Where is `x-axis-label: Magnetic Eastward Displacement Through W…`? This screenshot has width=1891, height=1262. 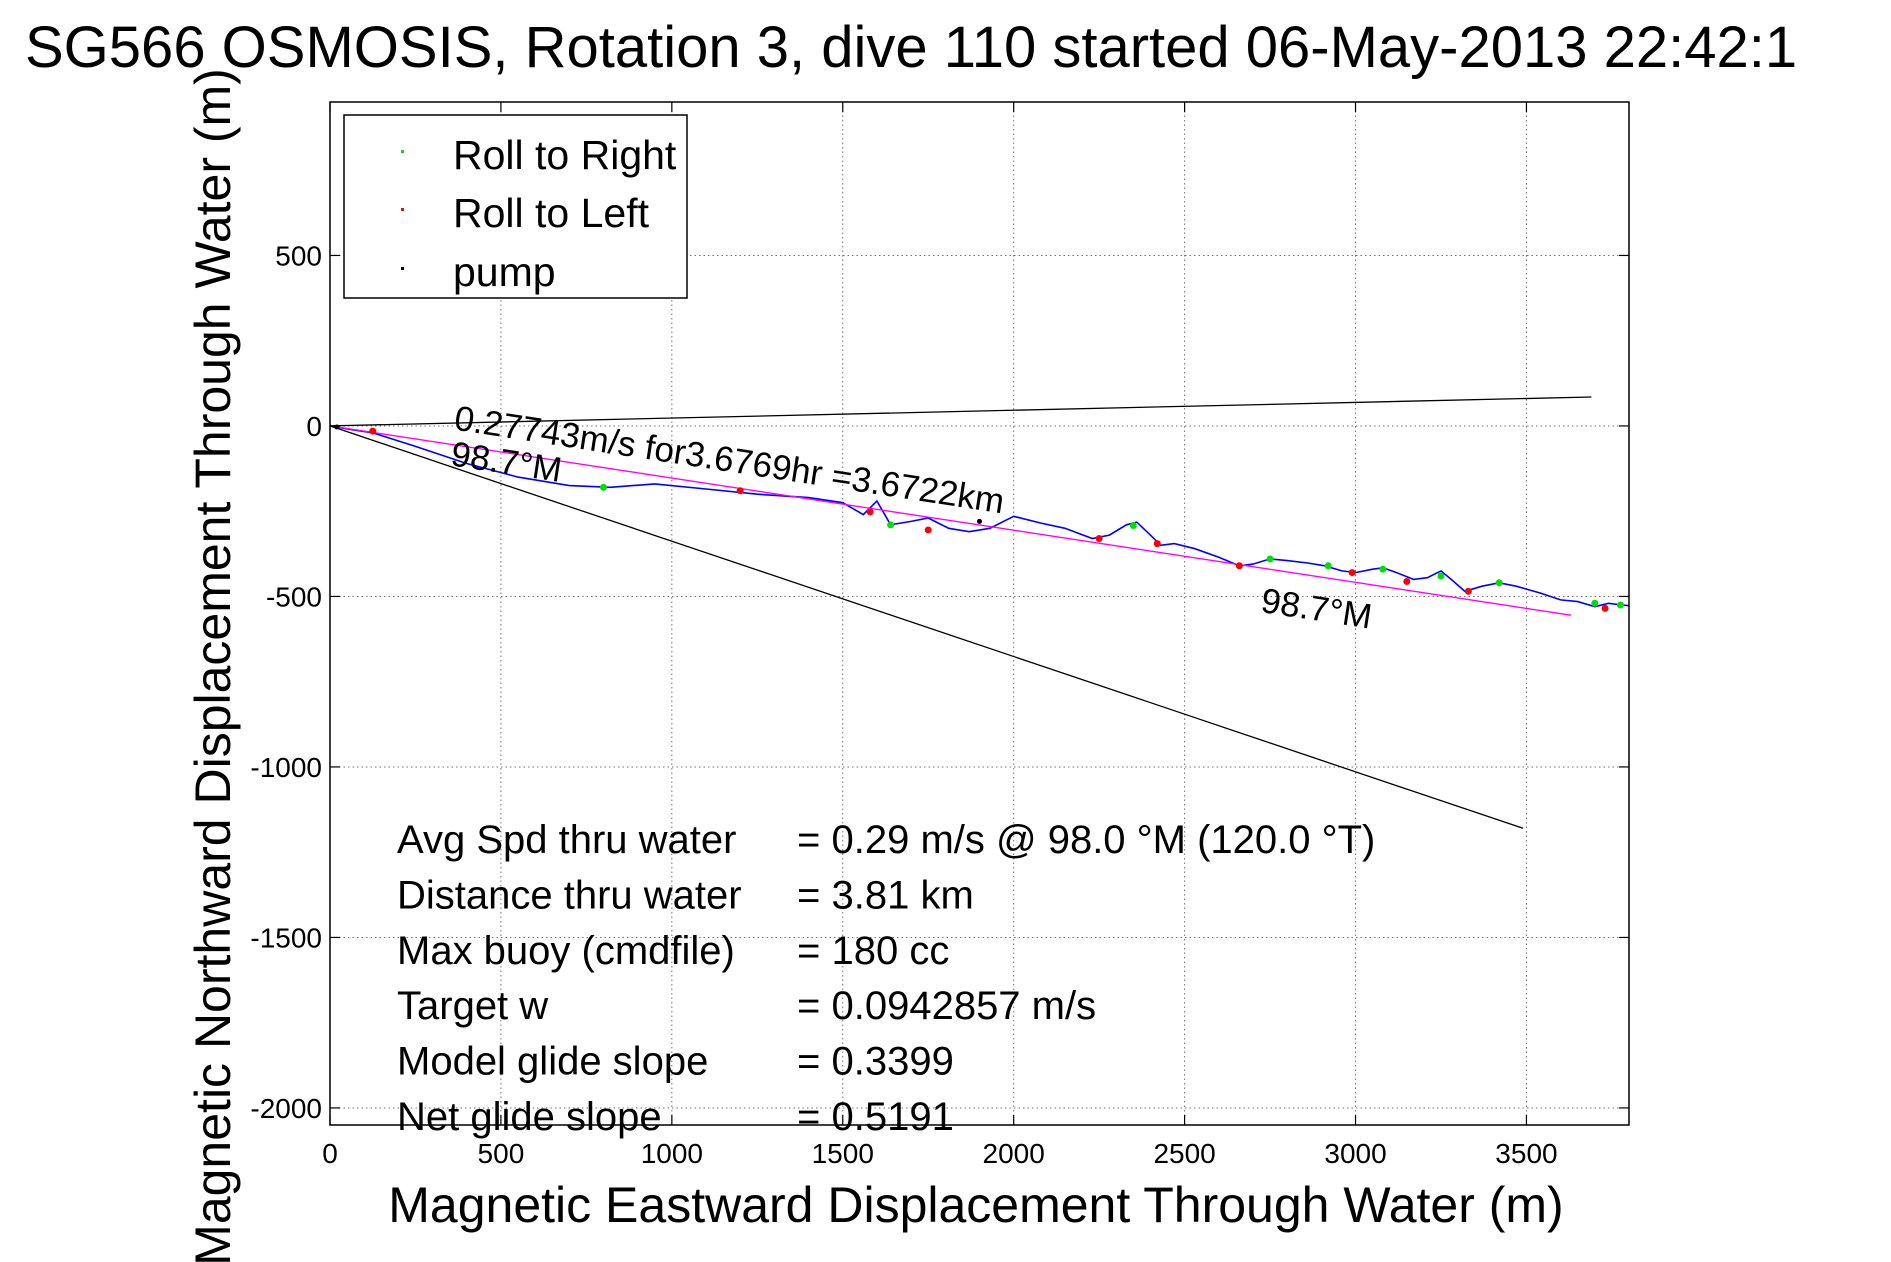
x-axis-label: Magnetic Eastward Displacement Through W… is located at coordinates (975, 1205).